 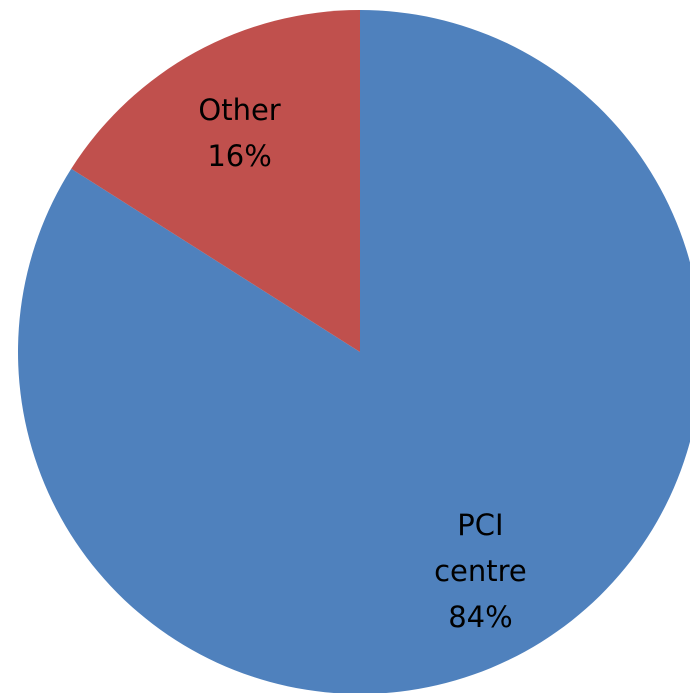 What do you see at coordinates (239, 155) in the screenshot?
I see `slice-value: 16%` at bounding box center [239, 155].